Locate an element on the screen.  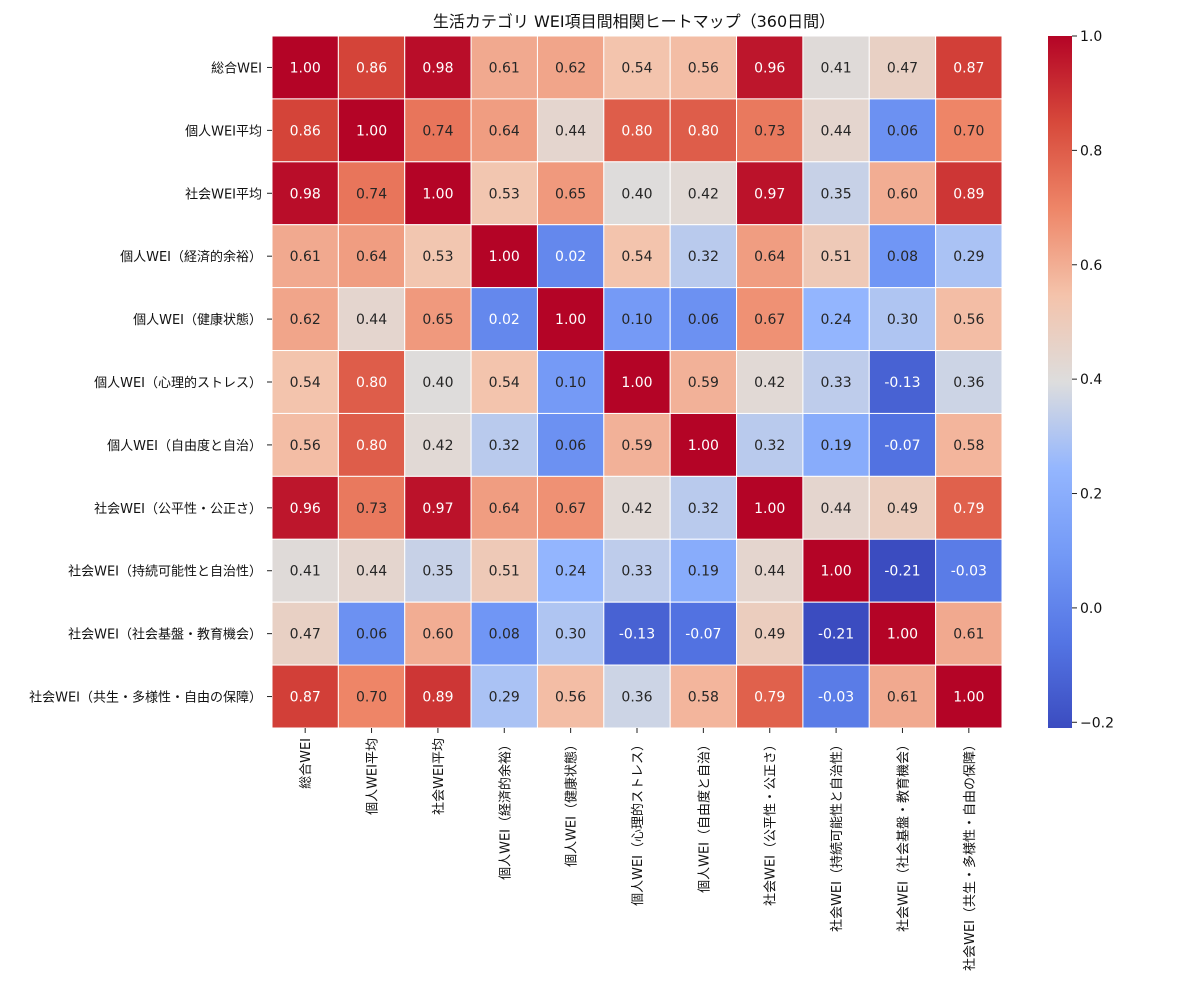
cell-value-label: 0.97 is located at coordinates (437, 509).